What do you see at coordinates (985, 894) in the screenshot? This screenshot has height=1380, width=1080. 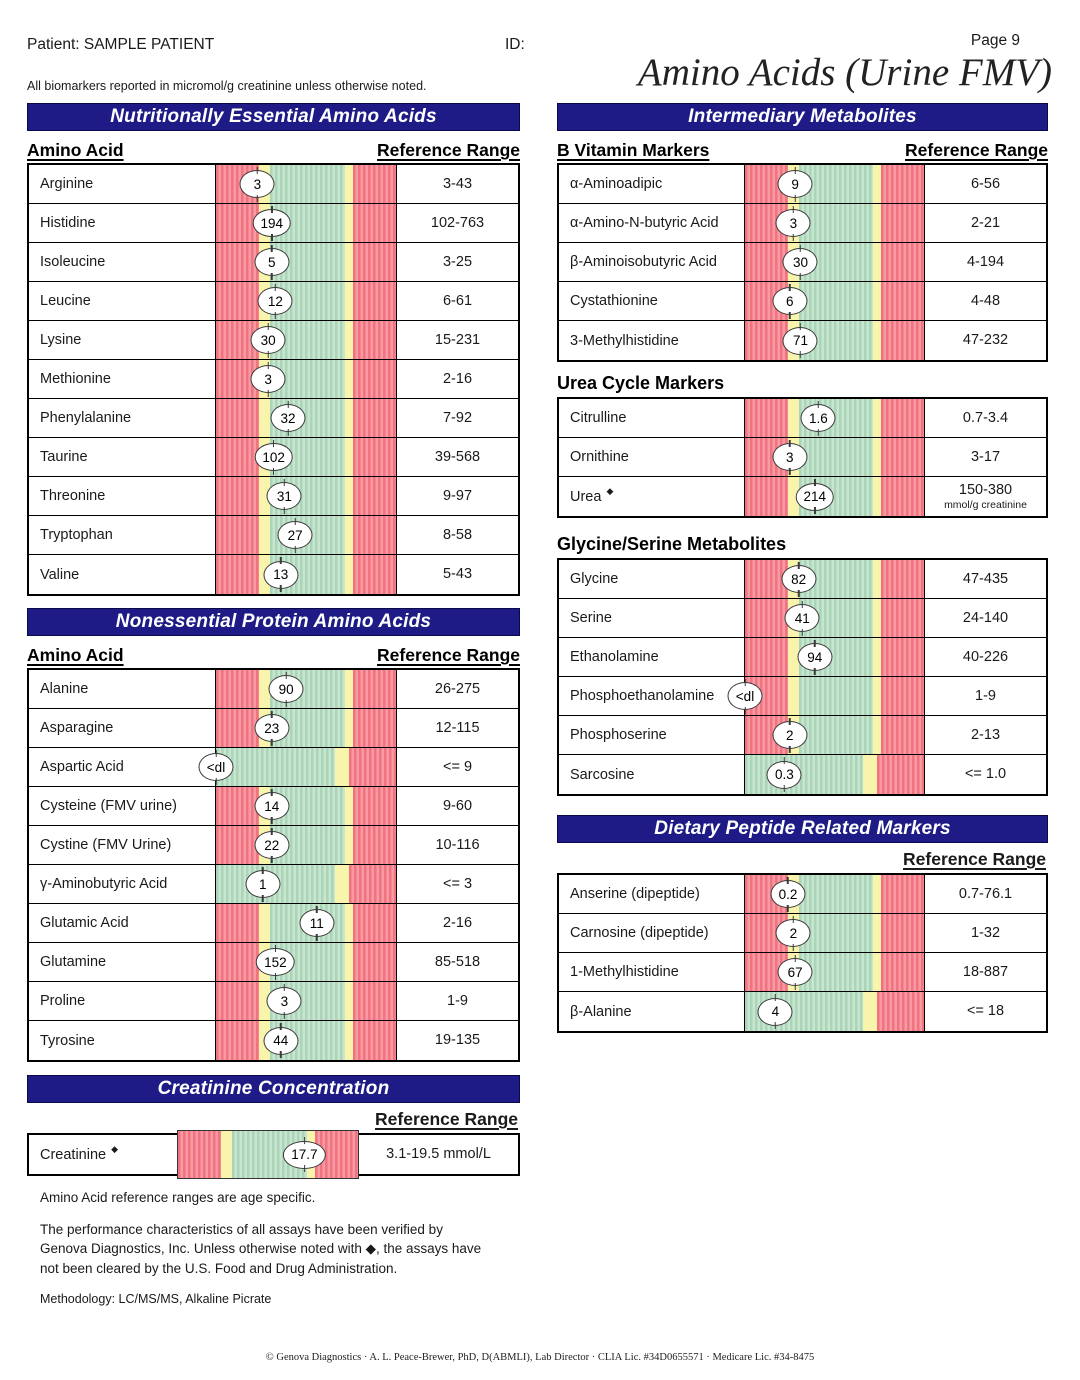 I see `reference-range-cell: 0.7-76.1` at bounding box center [985, 894].